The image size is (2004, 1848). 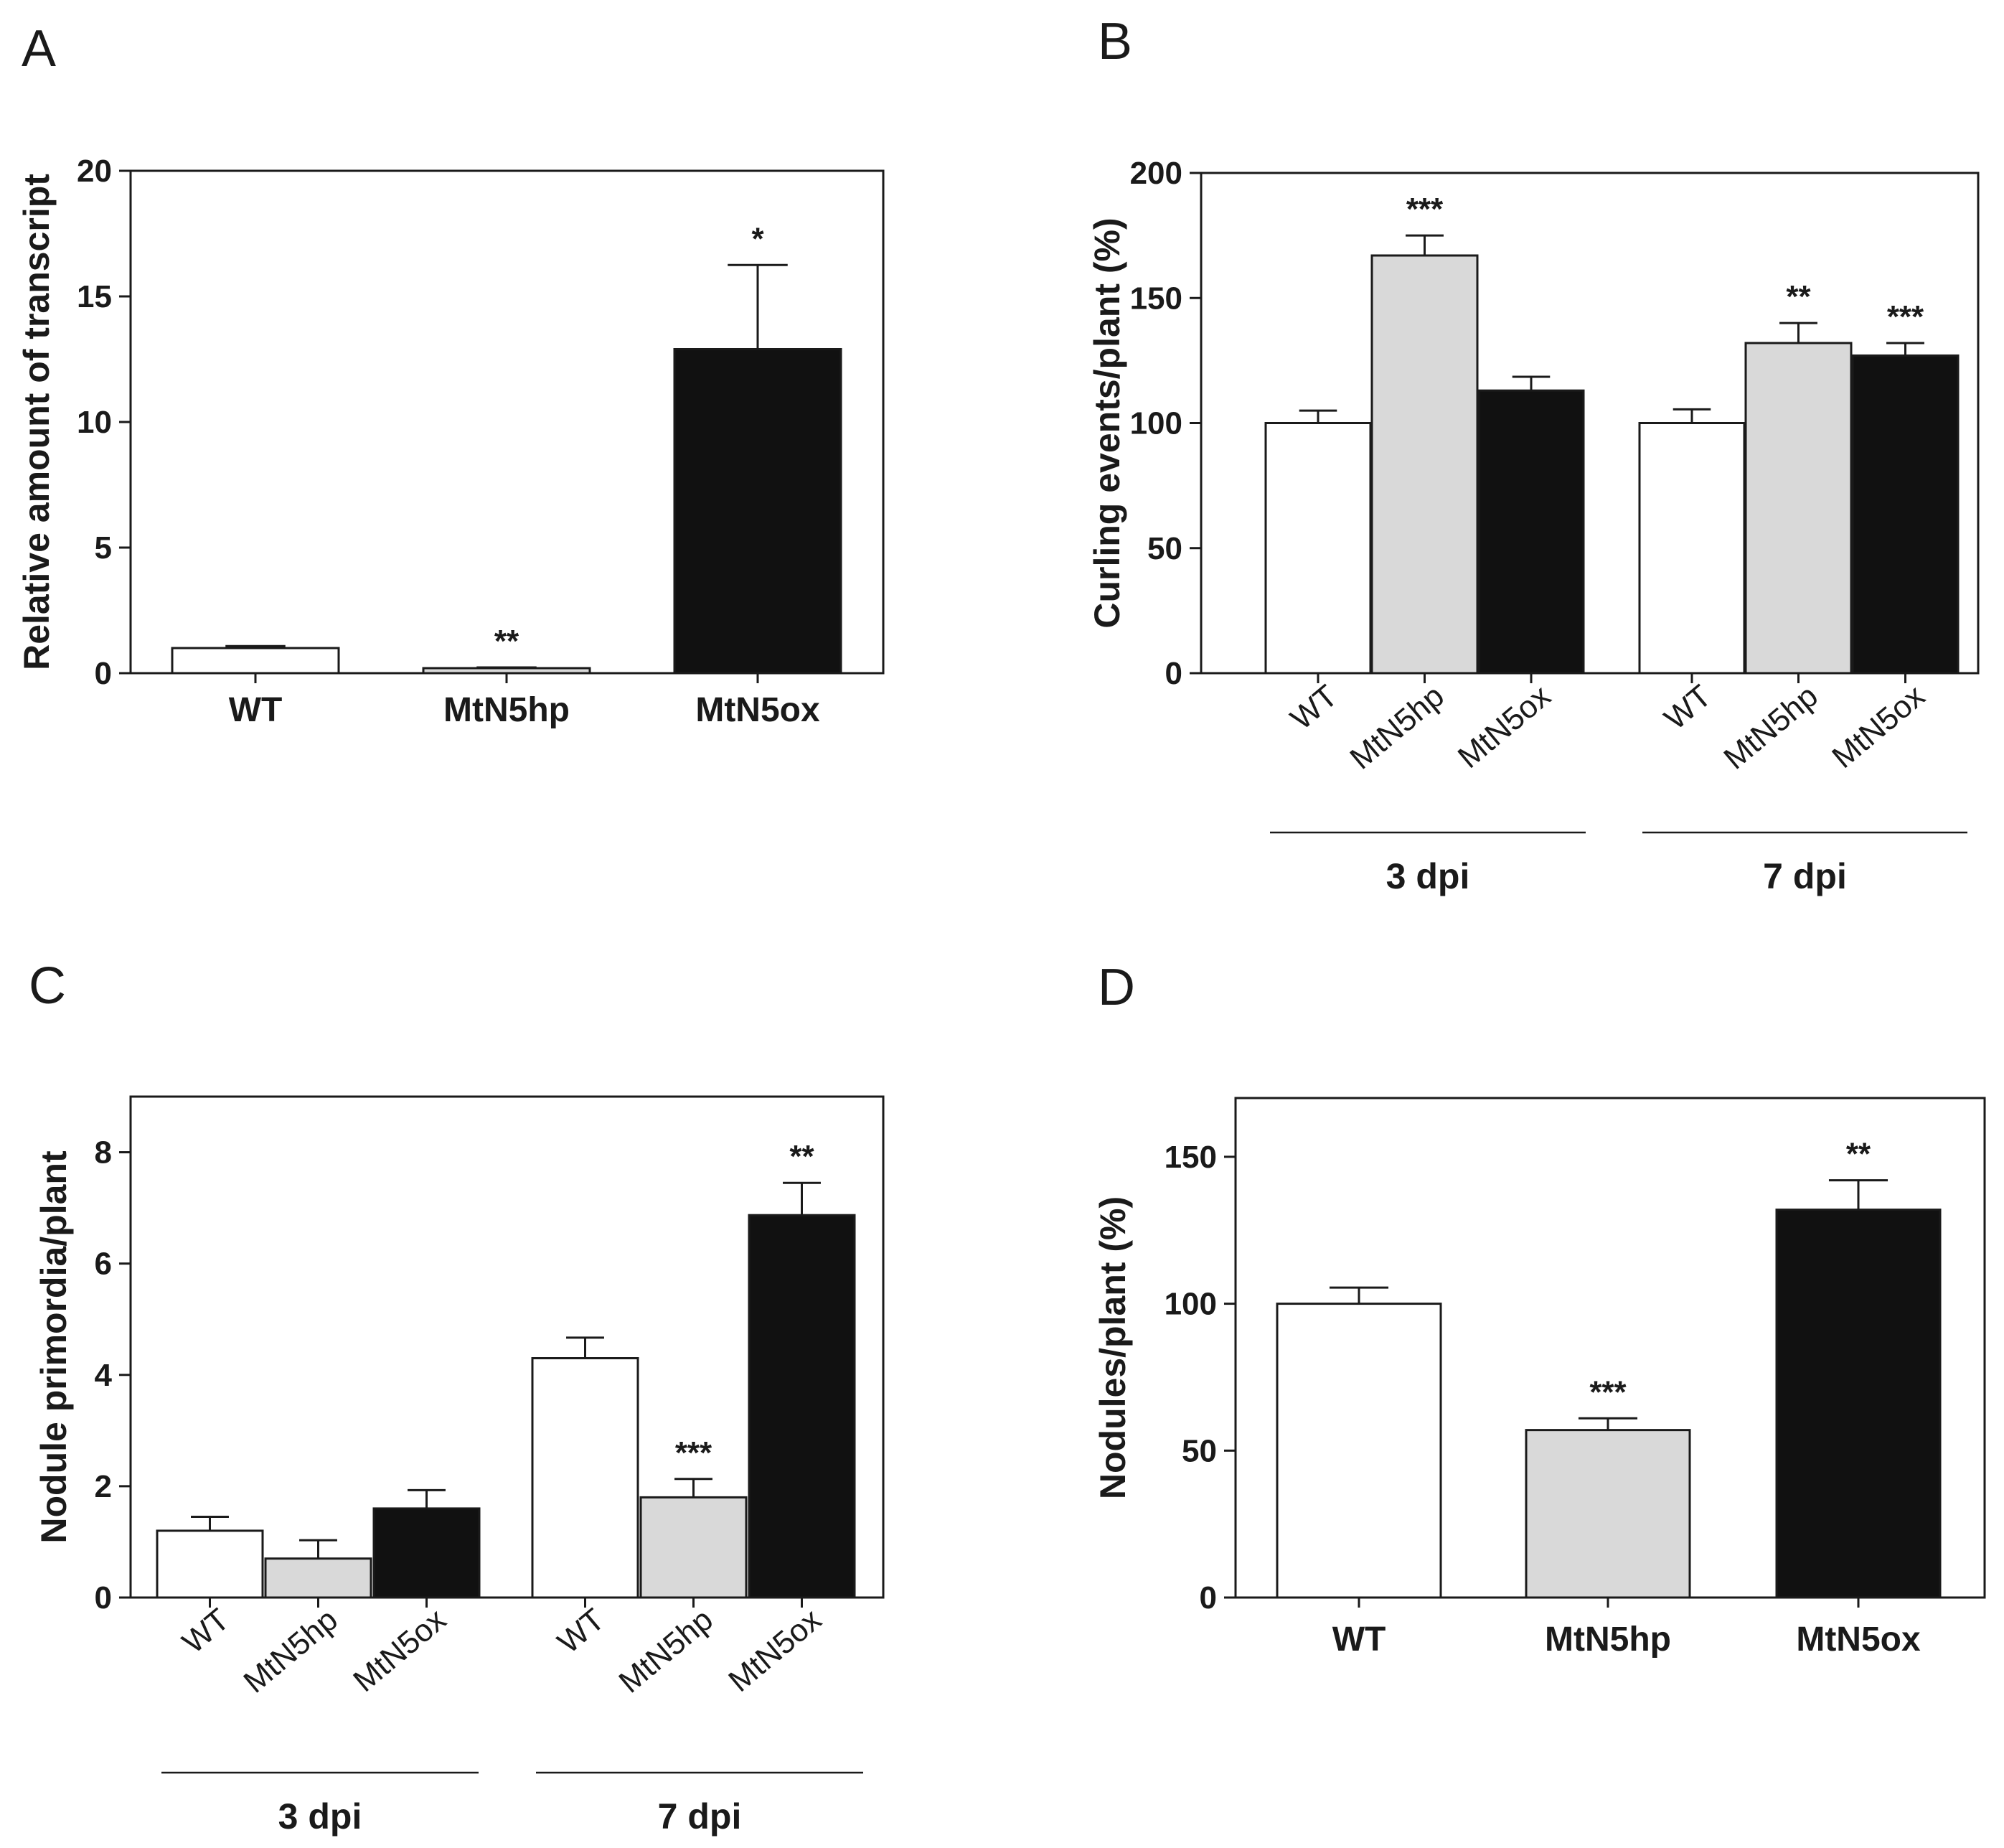 I want to click on y-tick-label: 8, so click(x=103, y=1153).